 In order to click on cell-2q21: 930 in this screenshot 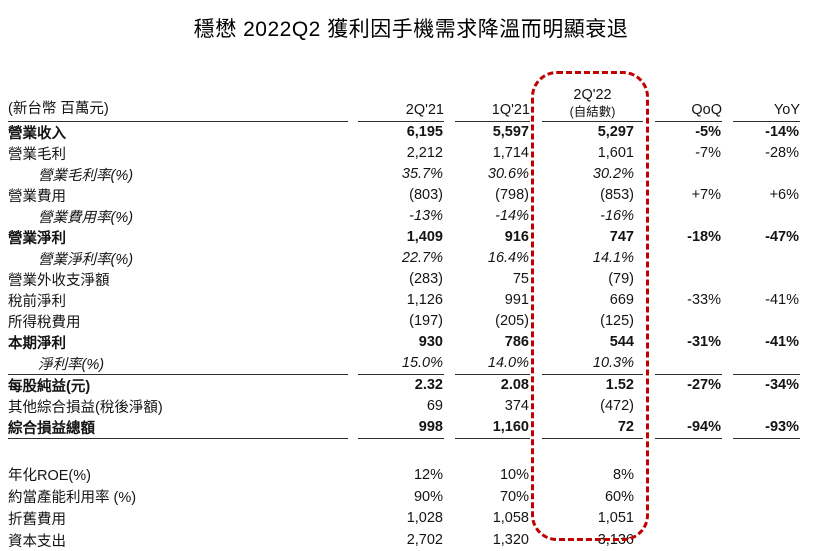, I will do `click(430, 342)`.